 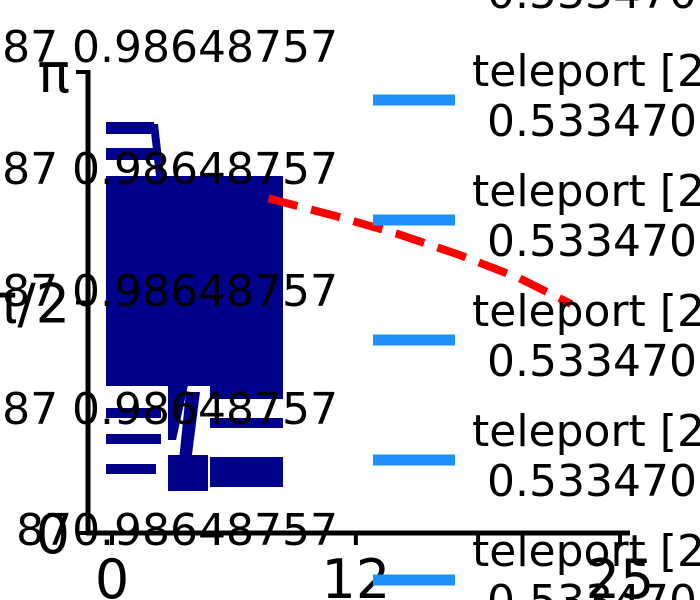 I want to click on y-tick-label: 0, so click(x=53, y=534).